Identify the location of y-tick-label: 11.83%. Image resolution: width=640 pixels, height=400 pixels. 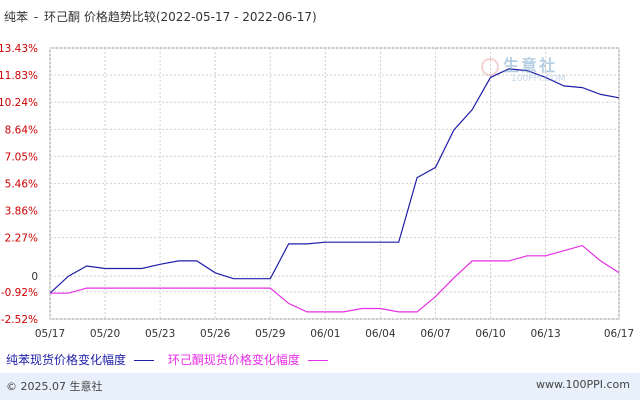
(19, 76).